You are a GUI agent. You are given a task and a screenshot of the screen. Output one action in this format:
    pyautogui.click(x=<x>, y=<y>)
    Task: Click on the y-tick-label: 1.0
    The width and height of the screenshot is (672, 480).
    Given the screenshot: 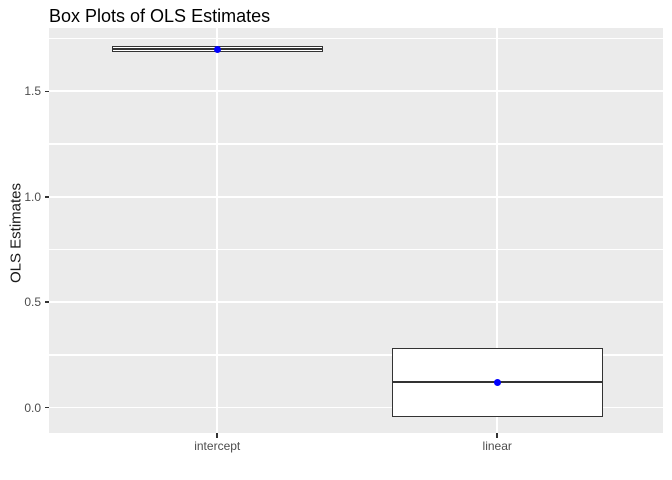 What is the action you would take?
    pyautogui.click(x=32, y=196)
    